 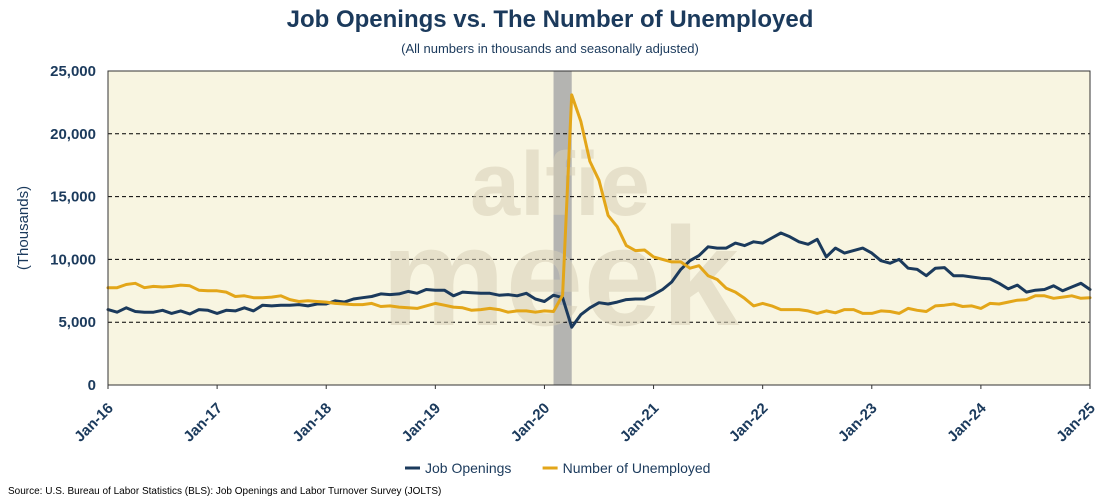 I want to click on svg-text: alfie, so click(x=560, y=185).